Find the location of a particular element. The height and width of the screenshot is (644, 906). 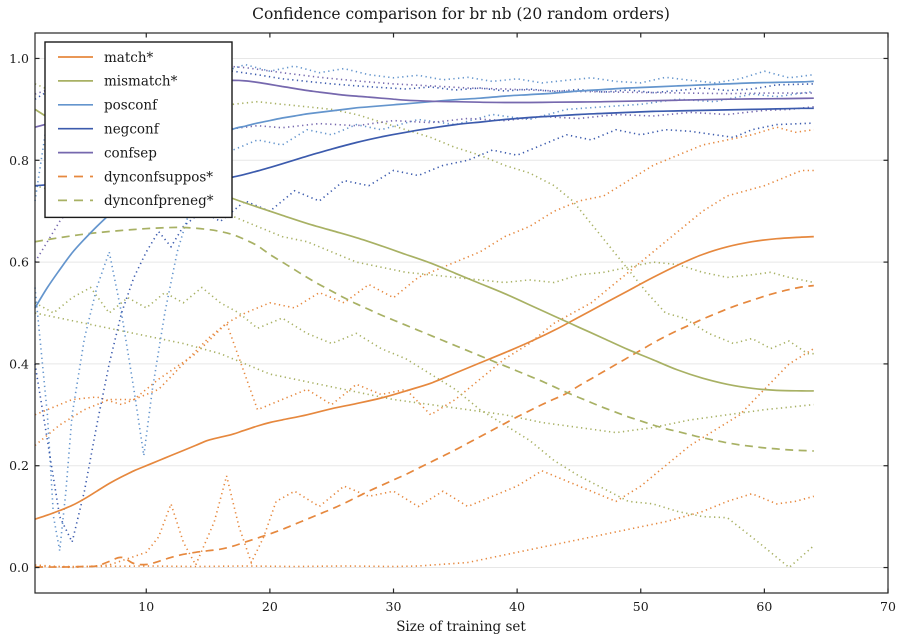

series-confsep-max is located at coordinates (424, 79).